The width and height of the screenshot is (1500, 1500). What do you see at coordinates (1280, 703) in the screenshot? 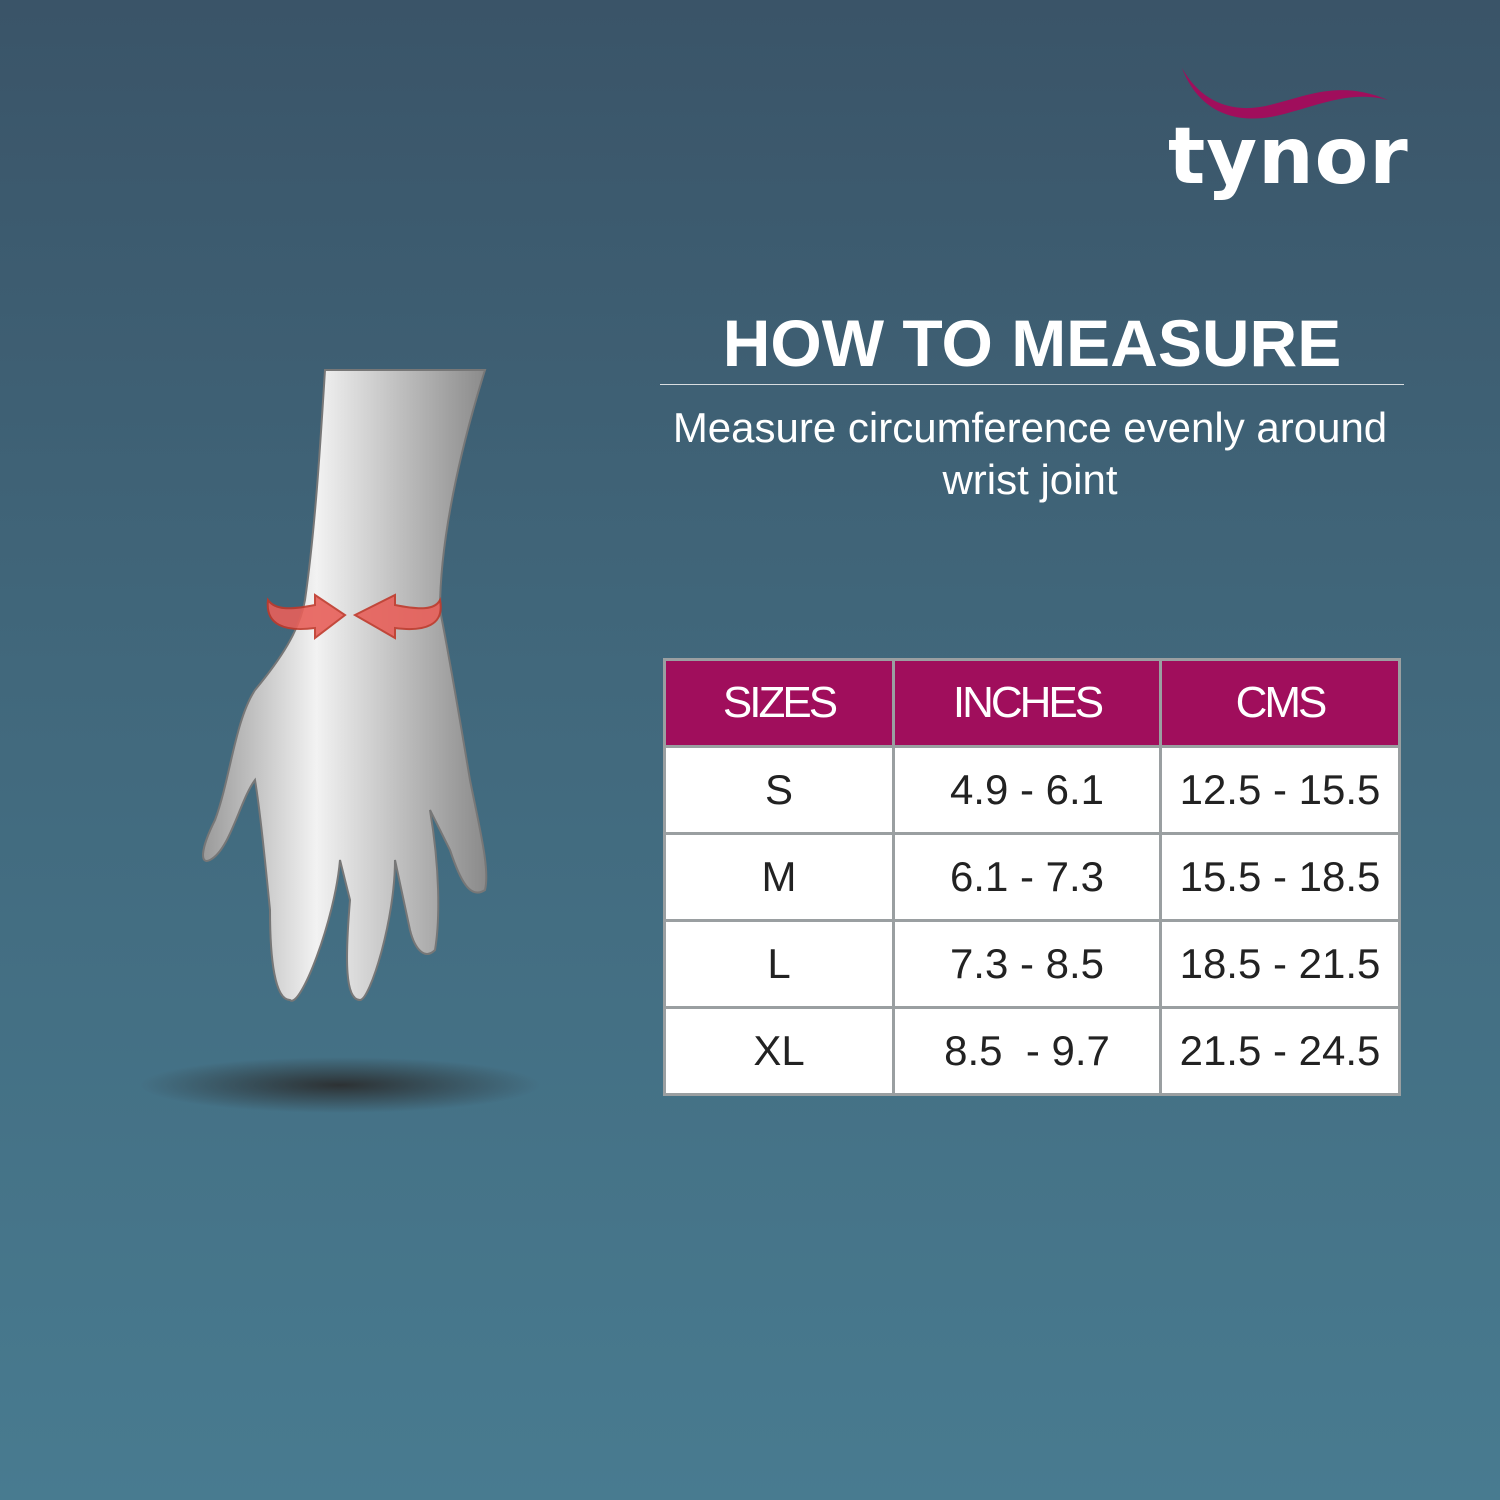
I see `header-cms: CMS` at bounding box center [1280, 703].